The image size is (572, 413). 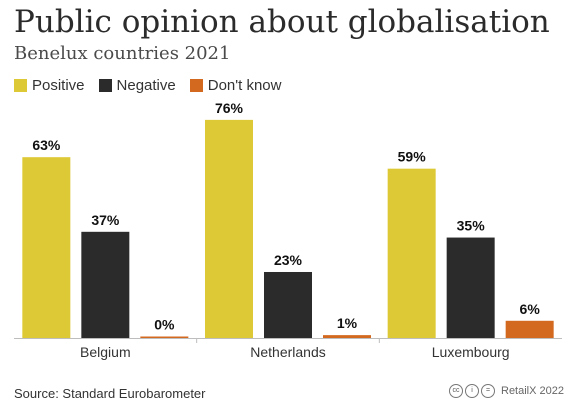 What do you see at coordinates (347, 323) in the screenshot?
I see `data-label-netherlands-don-t-know: 1%` at bounding box center [347, 323].